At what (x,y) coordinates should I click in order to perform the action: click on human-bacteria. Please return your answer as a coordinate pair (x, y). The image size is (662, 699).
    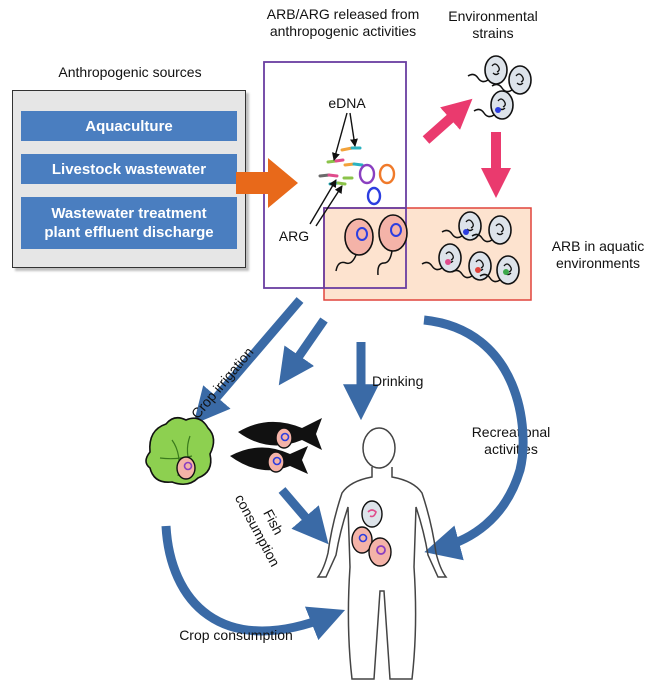
    Looking at the image, I should click on (371, 533).